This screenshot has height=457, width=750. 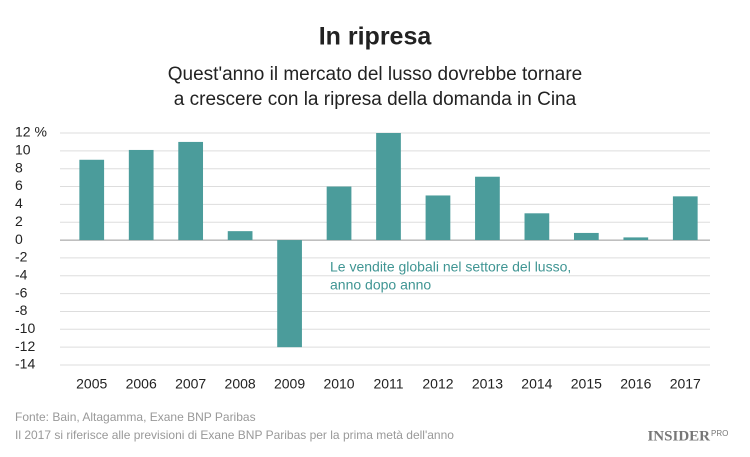 What do you see at coordinates (19, 167) in the screenshot?
I see `y-tick-label: 8` at bounding box center [19, 167].